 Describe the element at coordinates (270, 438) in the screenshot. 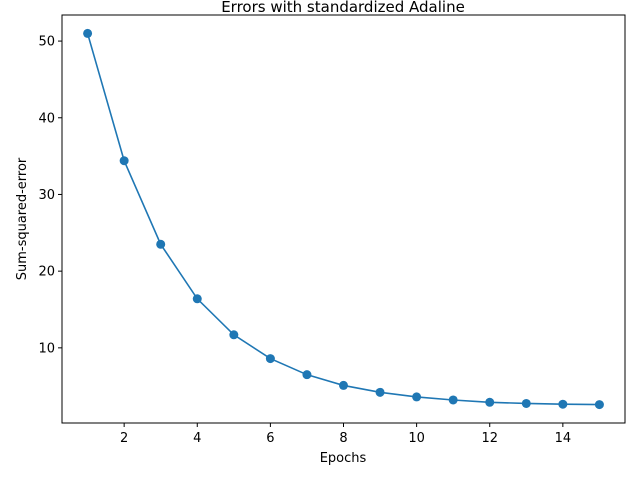

I see `x-tick-label: 6` at that location.